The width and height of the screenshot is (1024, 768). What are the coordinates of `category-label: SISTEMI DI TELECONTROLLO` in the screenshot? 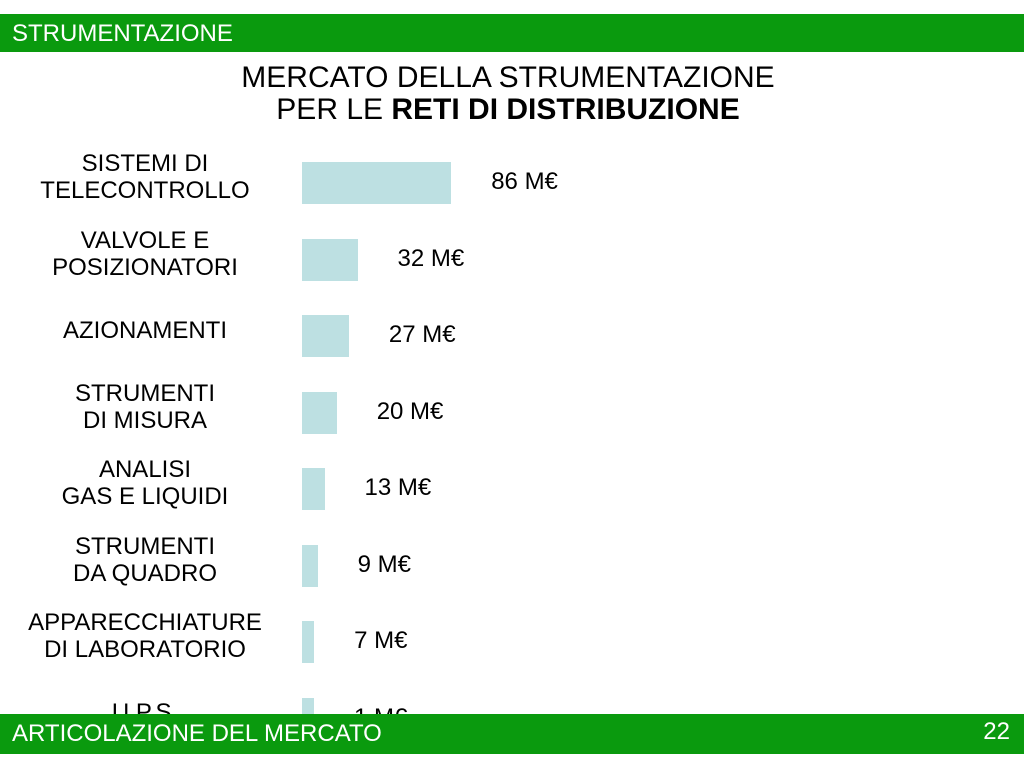 It's located at (145, 177).